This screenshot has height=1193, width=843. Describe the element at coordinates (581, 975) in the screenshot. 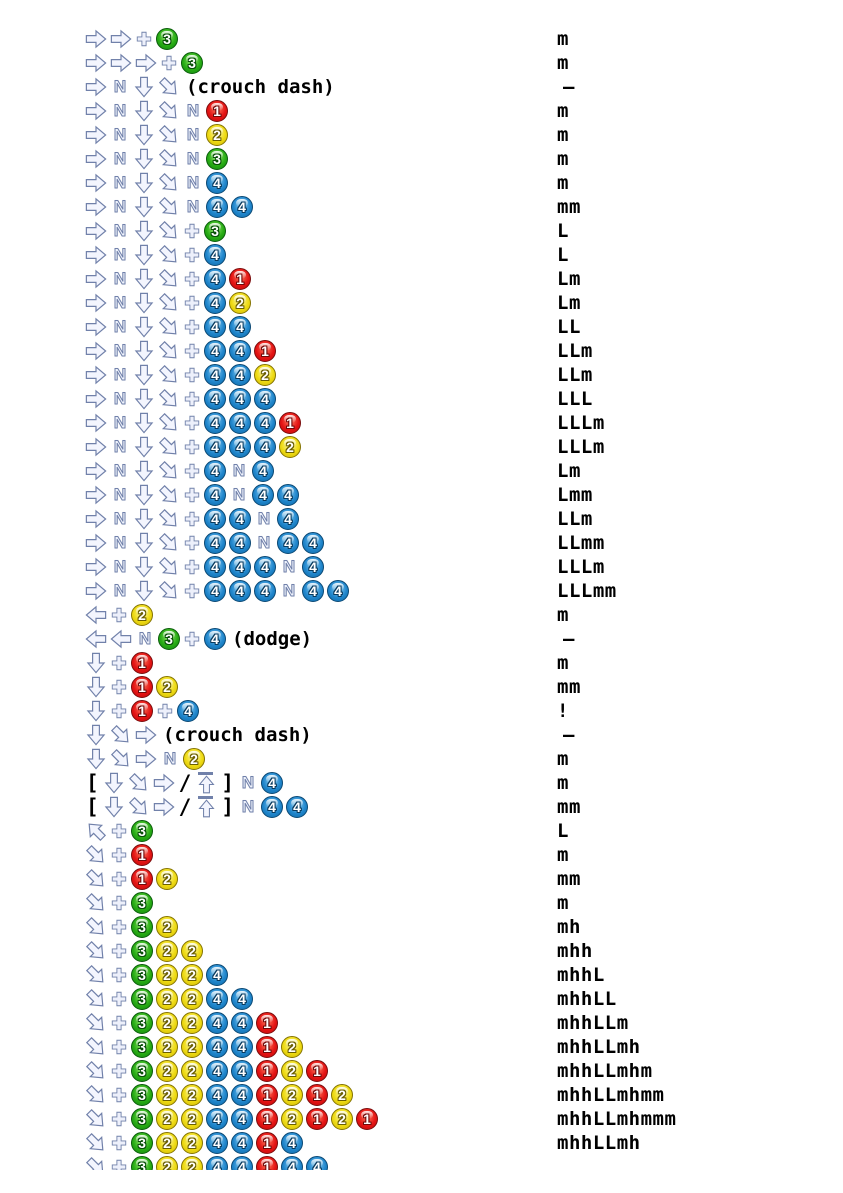

I see `hit-level: mhhL` at that location.